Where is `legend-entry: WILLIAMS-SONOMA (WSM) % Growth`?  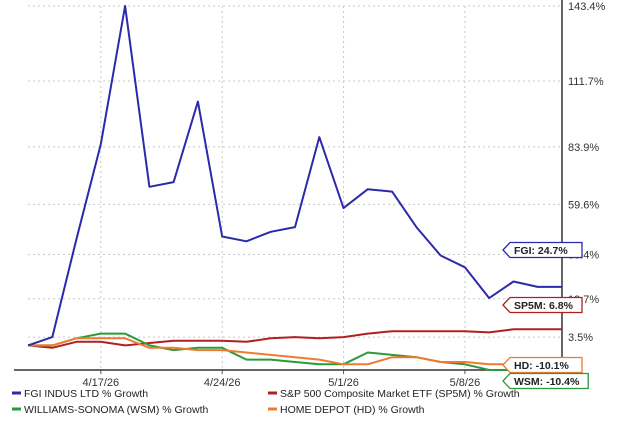 legend-entry: WILLIAMS-SONOMA (WSM) % Growth is located at coordinates (110, 410).